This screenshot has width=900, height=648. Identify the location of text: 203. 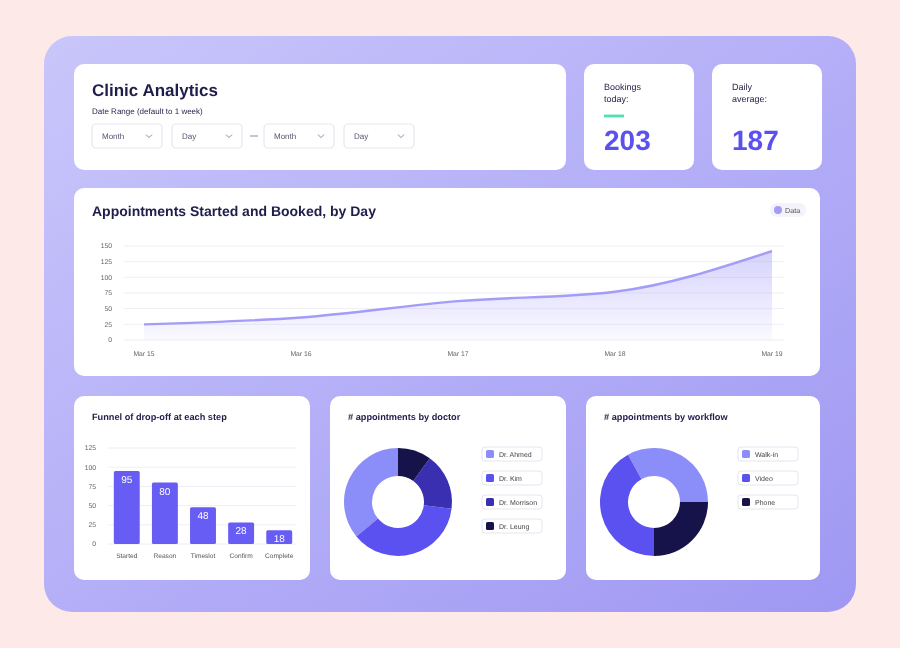
(628, 140).